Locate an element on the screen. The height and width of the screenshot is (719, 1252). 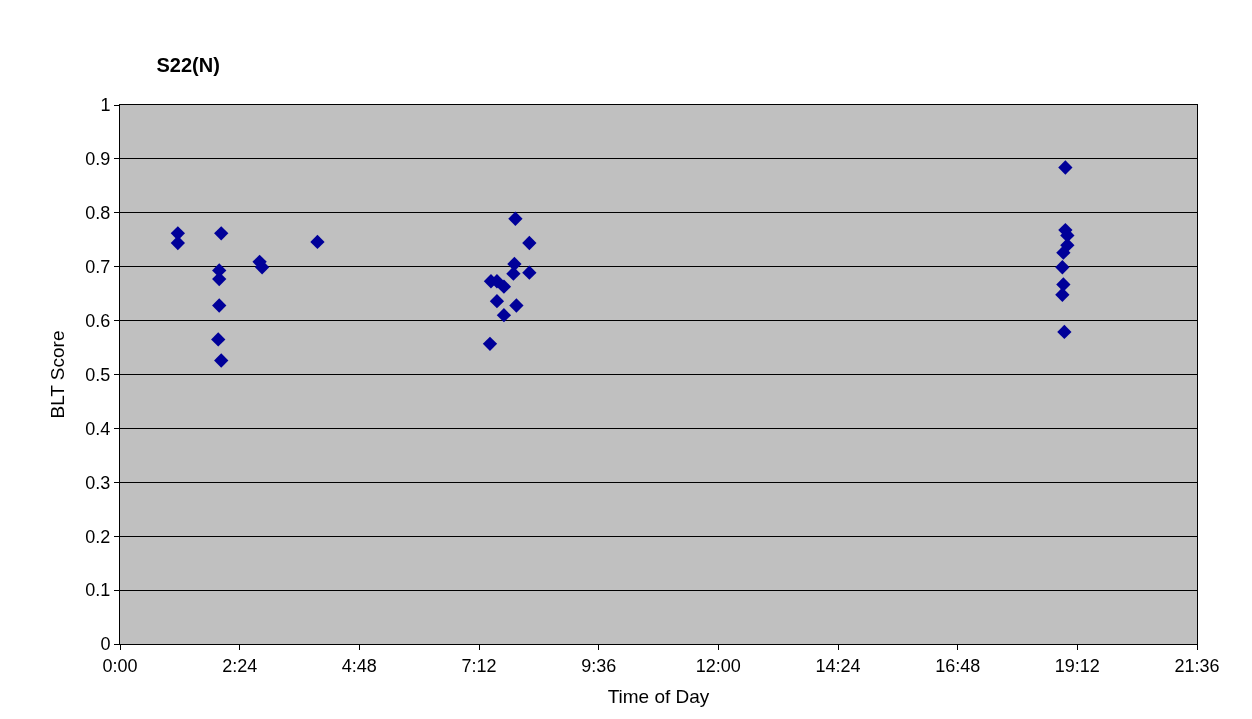
y-tick-label: 0.5 is located at coordinates (98, 374).